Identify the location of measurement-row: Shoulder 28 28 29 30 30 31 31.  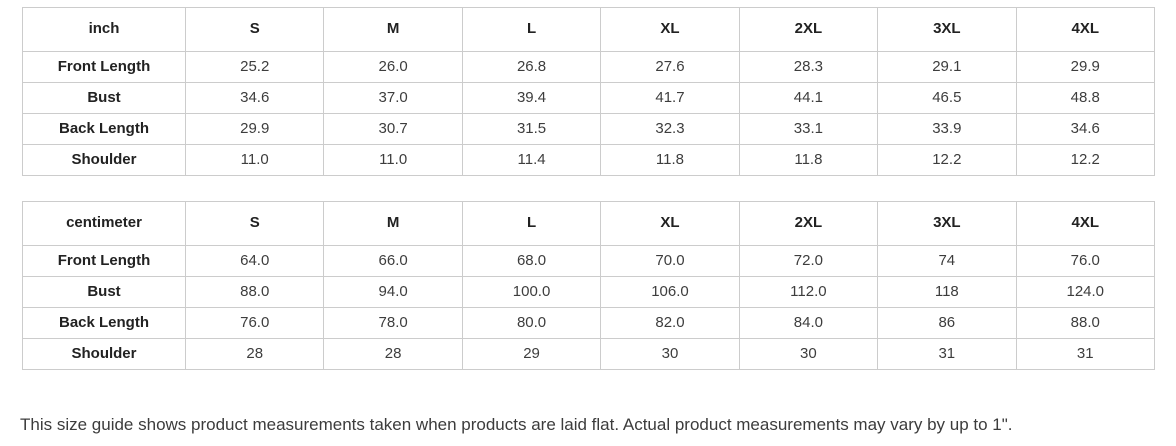
(589, 354).